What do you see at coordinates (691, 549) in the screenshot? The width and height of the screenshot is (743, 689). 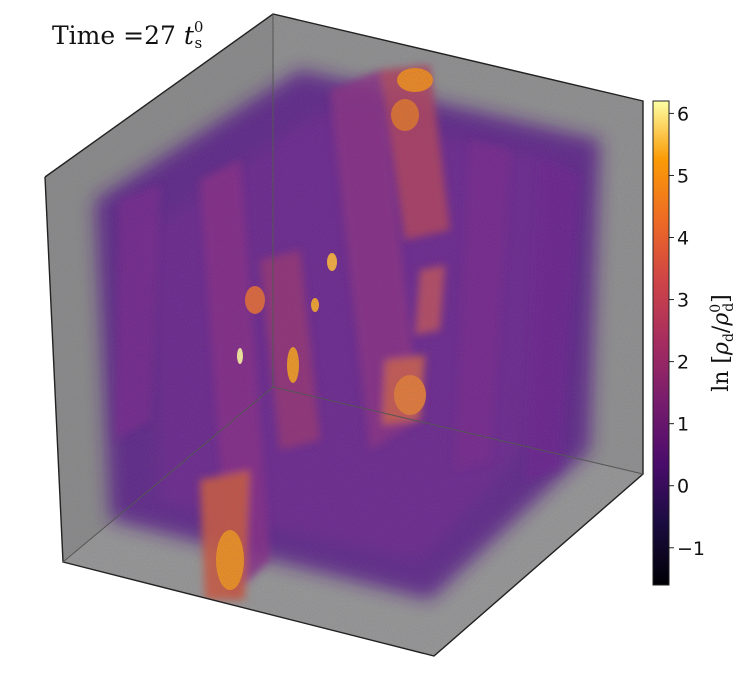 I see `colorbar-tick-label: −1` at bounding box center [691, 549].